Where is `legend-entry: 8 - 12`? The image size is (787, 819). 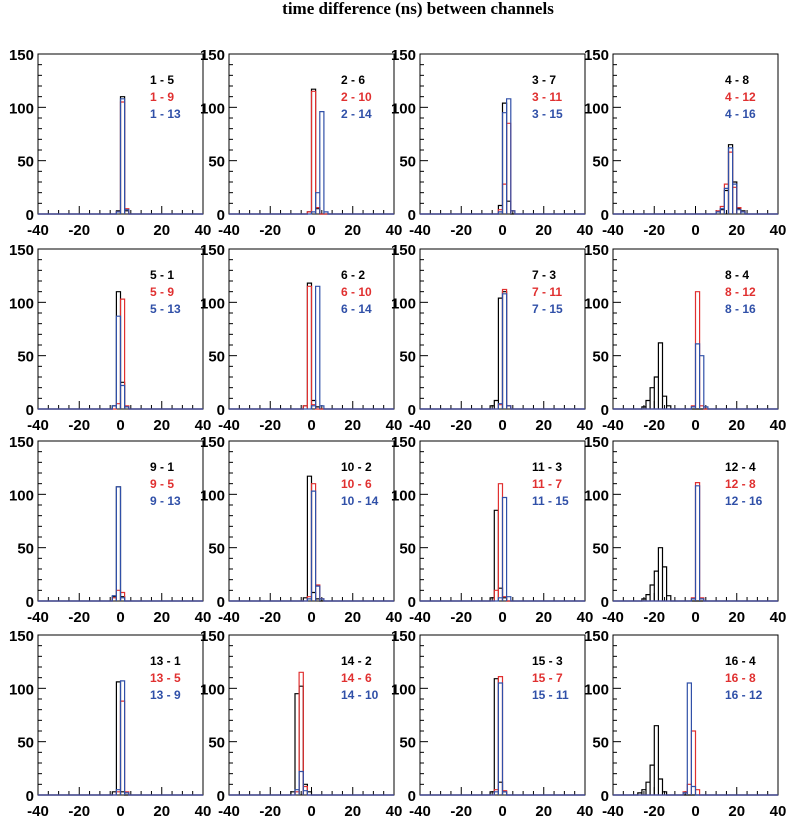 legend-entry: 8 - 12 is located at coordinates (740, 292).